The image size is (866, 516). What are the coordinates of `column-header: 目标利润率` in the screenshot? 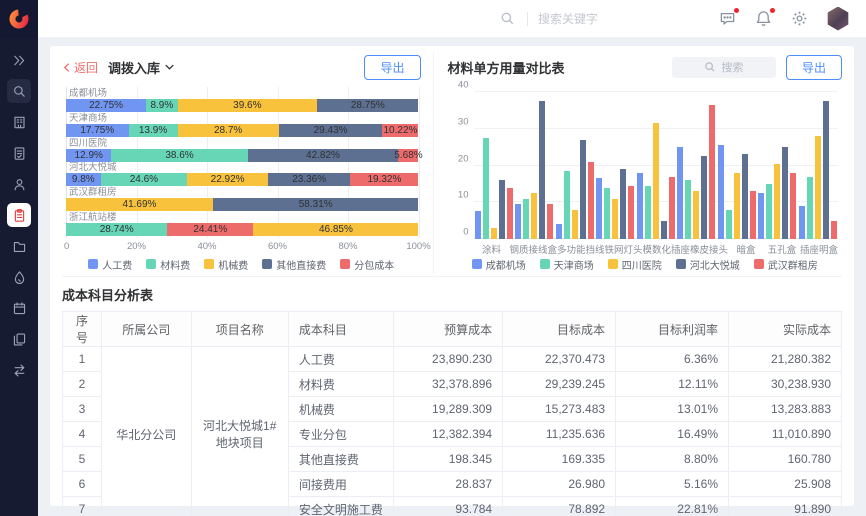 It's located at (672, 329).